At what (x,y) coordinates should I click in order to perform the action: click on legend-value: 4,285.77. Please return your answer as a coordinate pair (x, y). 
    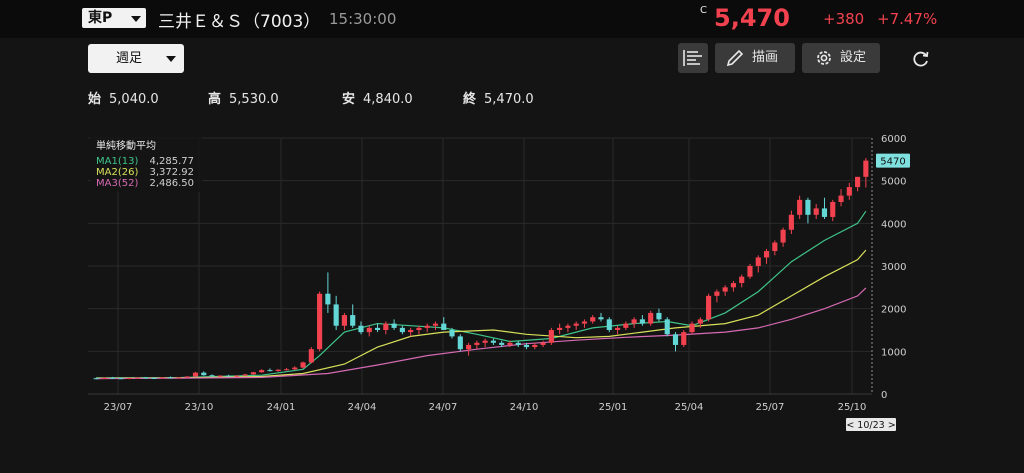
    Looking at the image, I should click on (171, 161).